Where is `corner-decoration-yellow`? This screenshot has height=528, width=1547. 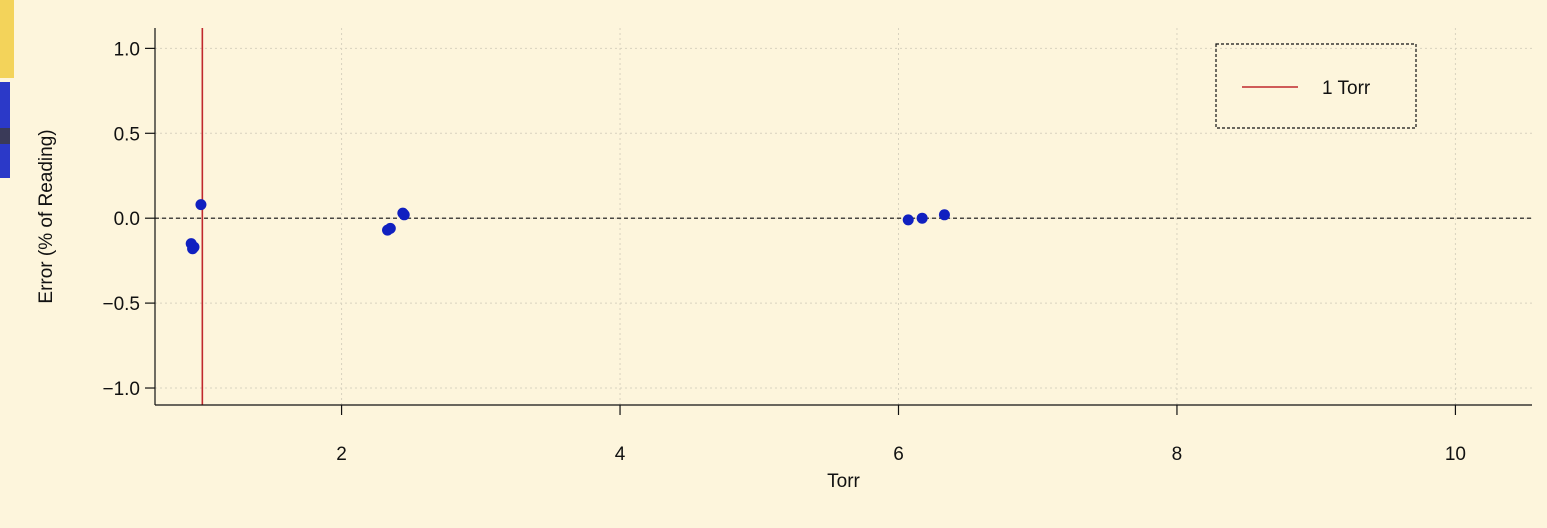 corner-decoration-yellow is located at coordinates (7, 39).